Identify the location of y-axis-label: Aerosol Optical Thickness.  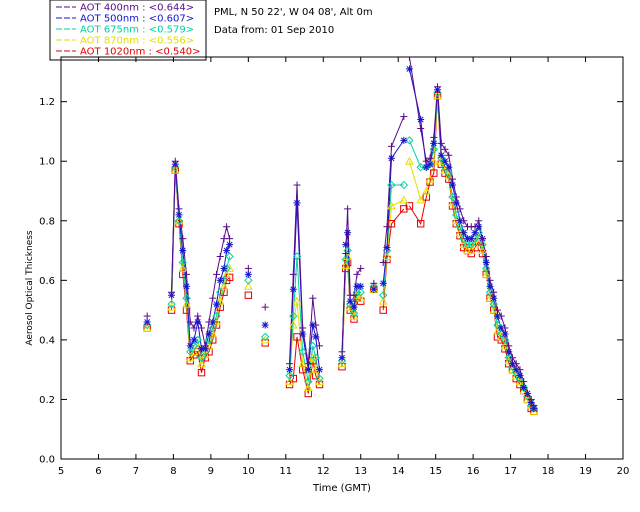
(30, 288).